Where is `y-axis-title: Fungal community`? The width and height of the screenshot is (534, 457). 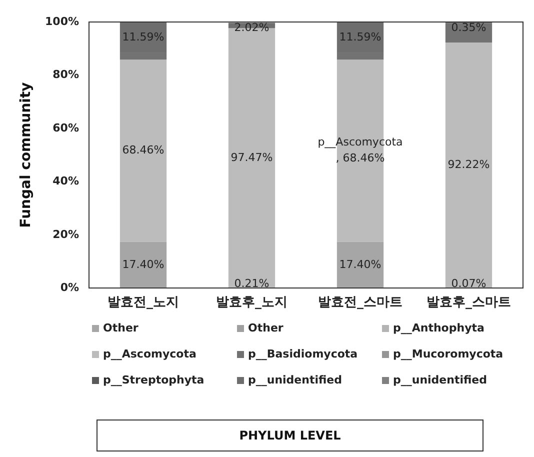
y-axis-title: Fungal community is located at coordinates (26, 155).